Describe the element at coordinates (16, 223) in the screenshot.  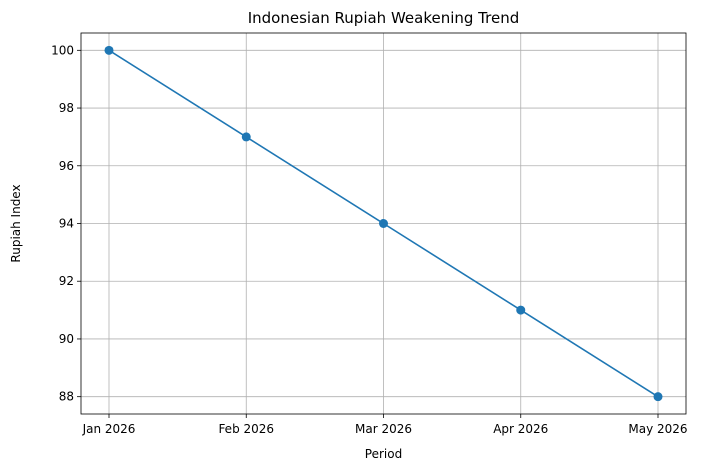
I see `y-axis-label: Rupiah Index` at that location.